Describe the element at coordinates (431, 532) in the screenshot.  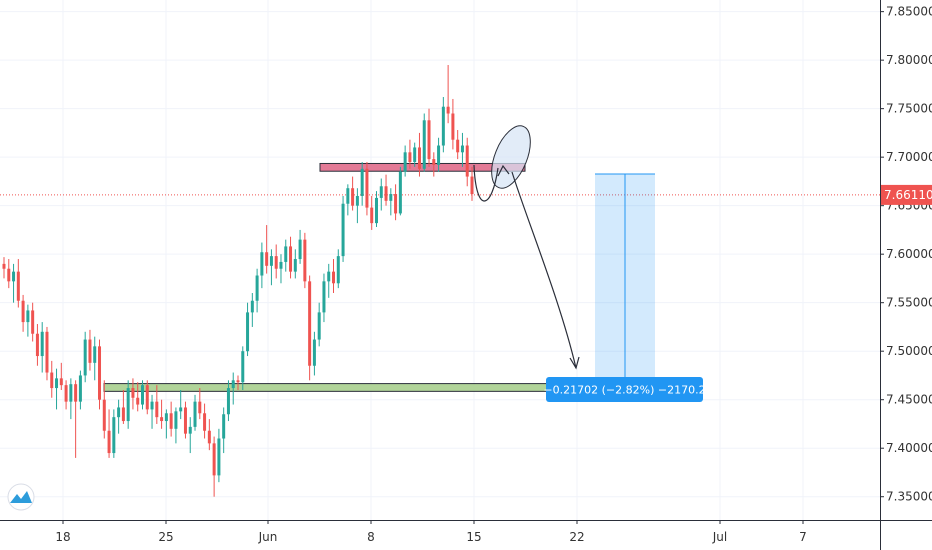
I see `x-tick-labels: 18 25 Jun 8 15 22 Jul 7` at that location.